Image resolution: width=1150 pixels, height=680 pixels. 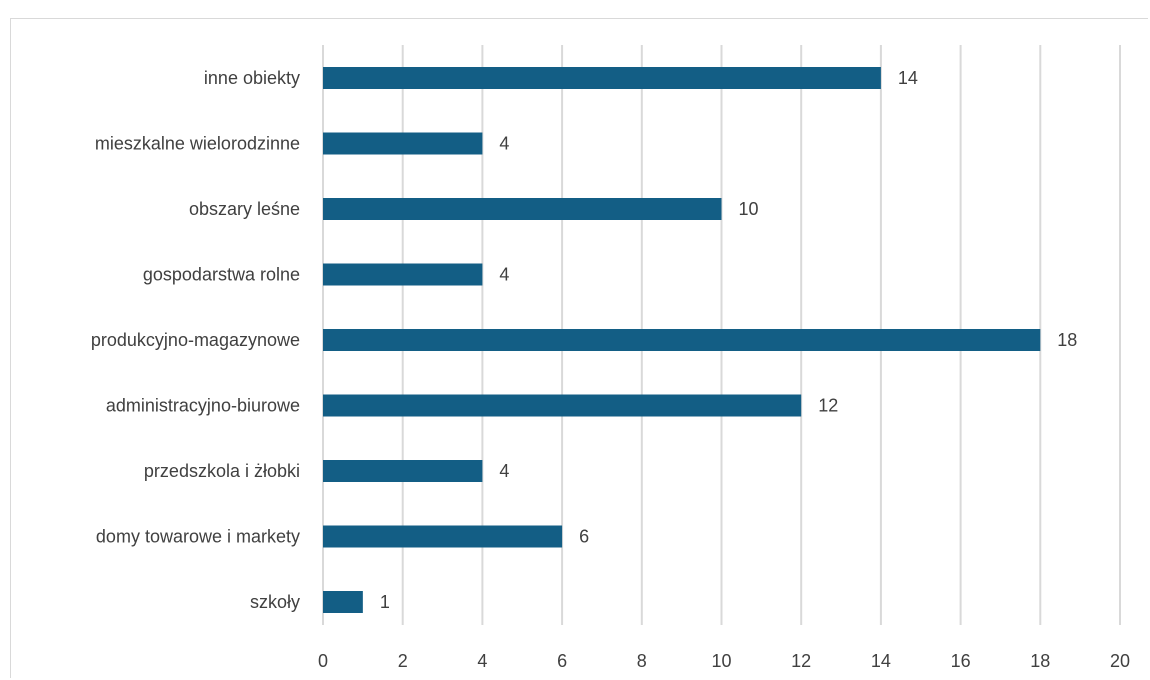 I want to click on category-label: mieszkalne wielorodzinne, so click(x=197, y=144).